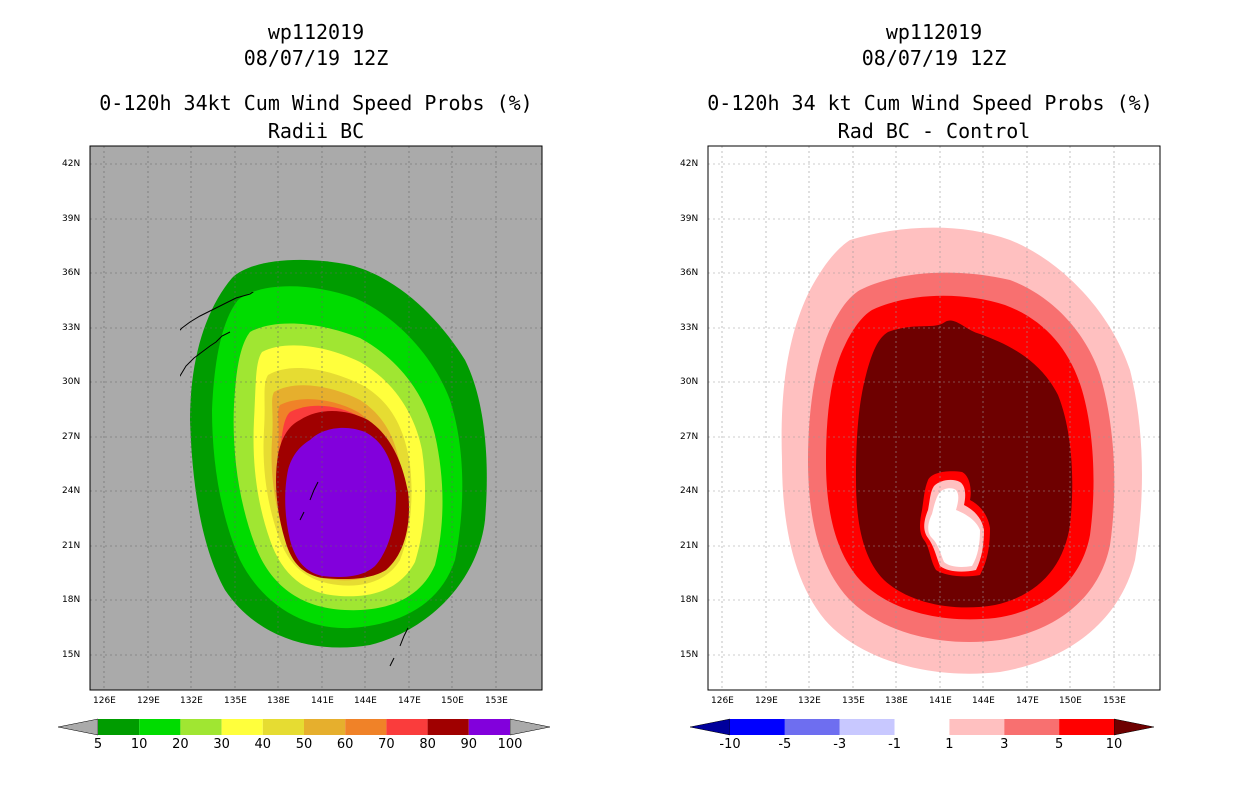 Image resolution: width=1236 pixels, height=800 pixels. Describe the element at coordinates (1004, 744) in the screenshot. I see `colorbar-label: 3` at that location.